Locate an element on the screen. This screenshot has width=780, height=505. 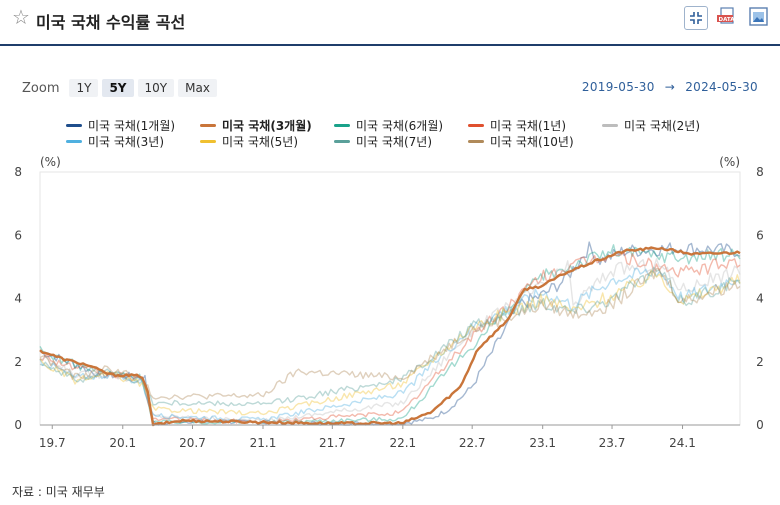
range-end: 2024-05-30 is located at coordinates (721, 87).